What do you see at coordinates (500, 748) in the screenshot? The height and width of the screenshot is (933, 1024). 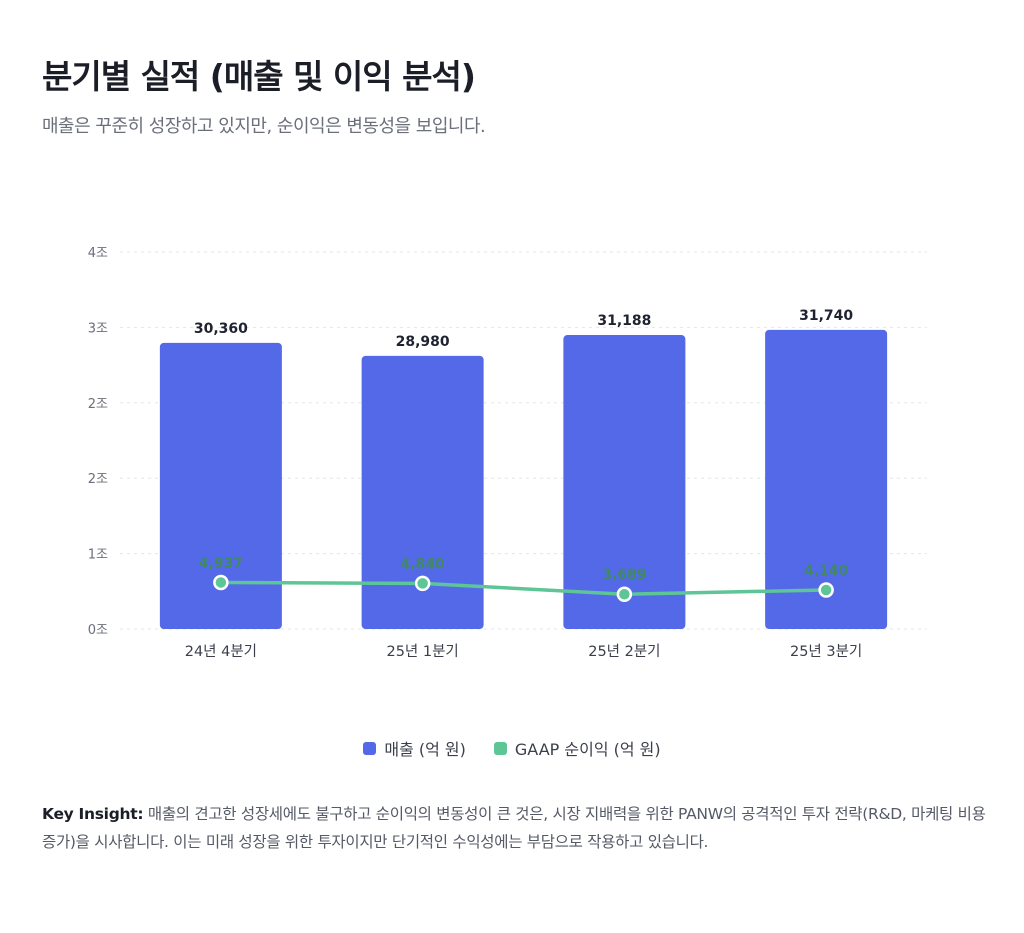 I see `legend-swatch-net-income` at bounding box center [500, 748].